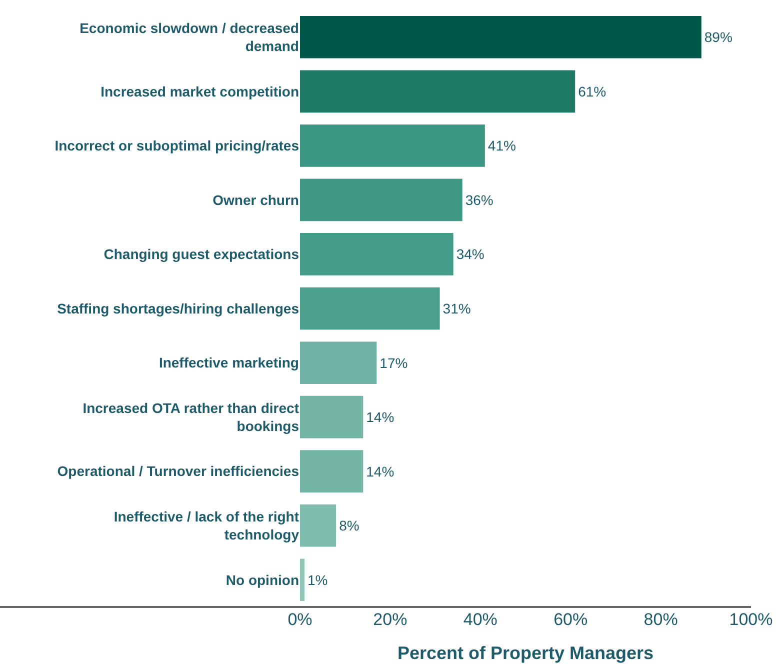 Image resolution: width=783 pixels, height=670 pixels. I want to click on x-tick-label: 40%, so click(480, 619).